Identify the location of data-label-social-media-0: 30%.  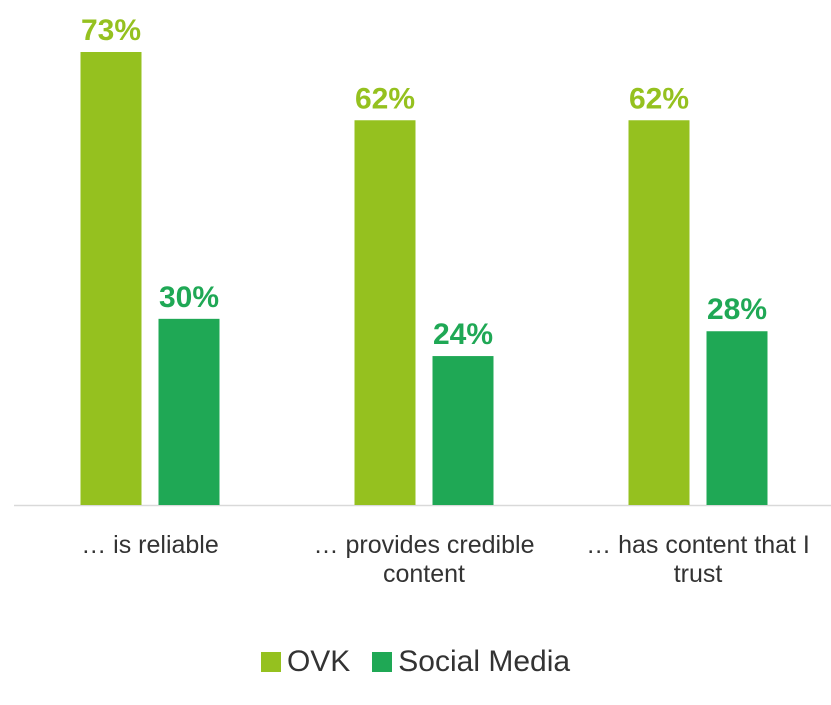
(189, 297).